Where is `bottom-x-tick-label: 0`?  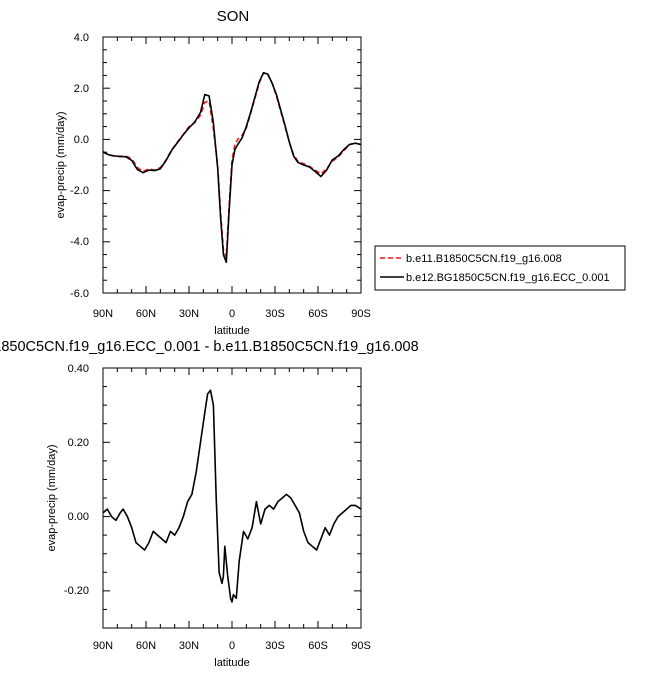 bottom-x-tick-label: 0 is located at coordinates (232, 646).